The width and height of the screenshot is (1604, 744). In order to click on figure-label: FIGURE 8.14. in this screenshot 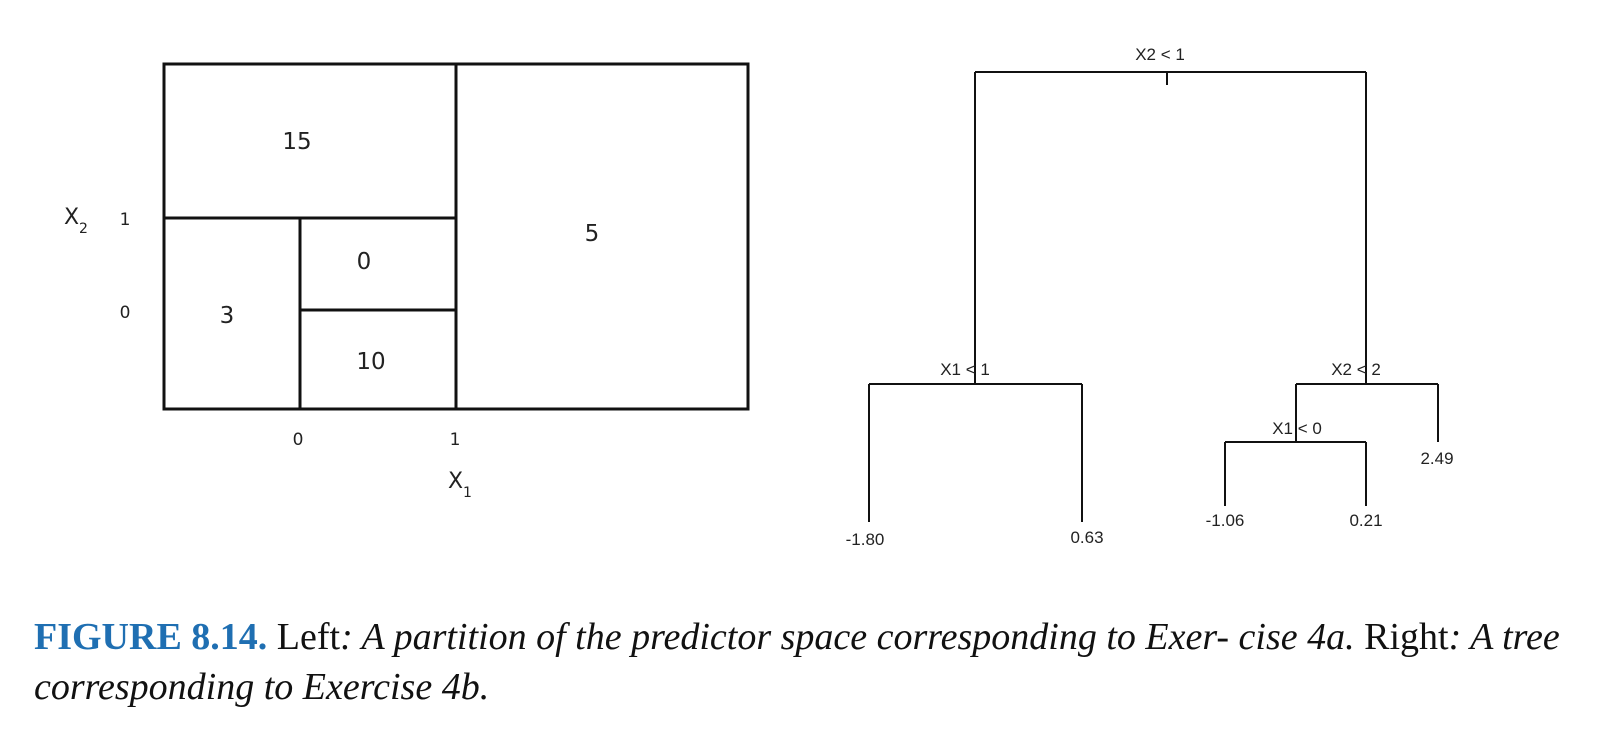, I will do `click(151, 637)`.